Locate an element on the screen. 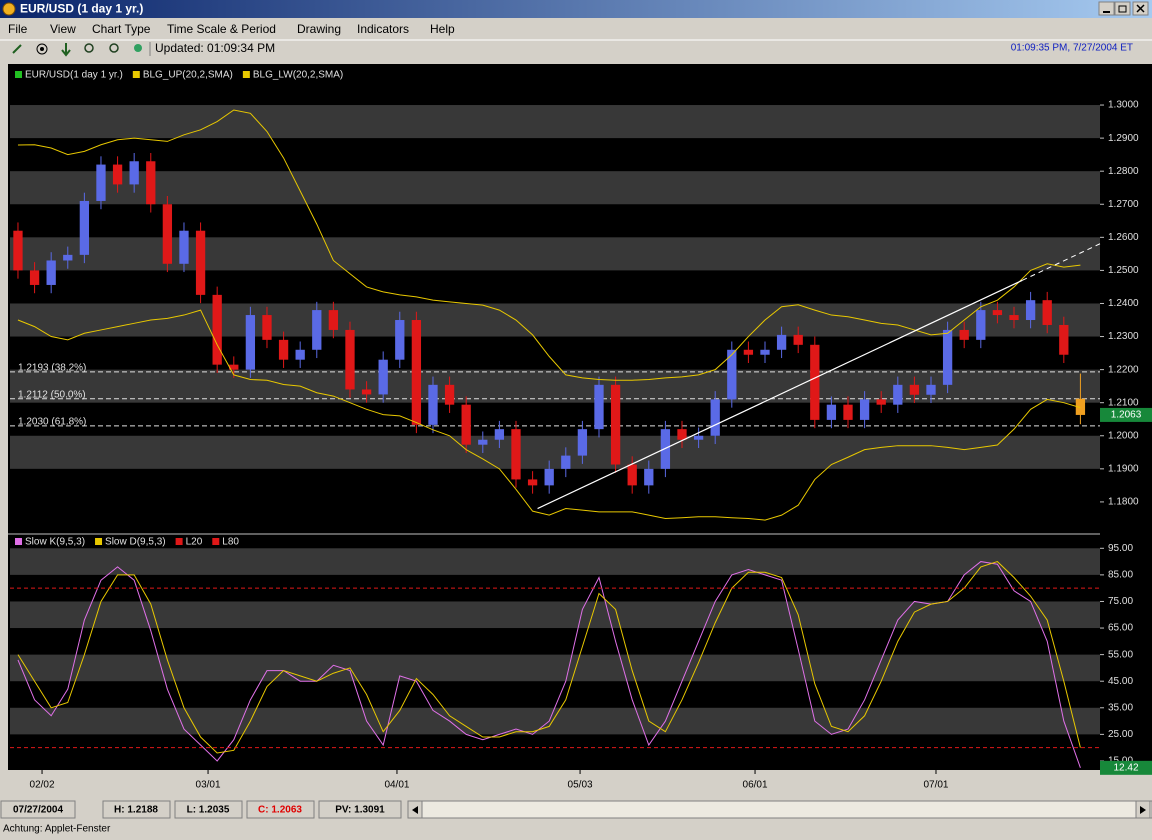 Image resolution: width=1152 pixels, height=840 pixels. x-tick-label: 03/01 is located at coordinates (208, 785).